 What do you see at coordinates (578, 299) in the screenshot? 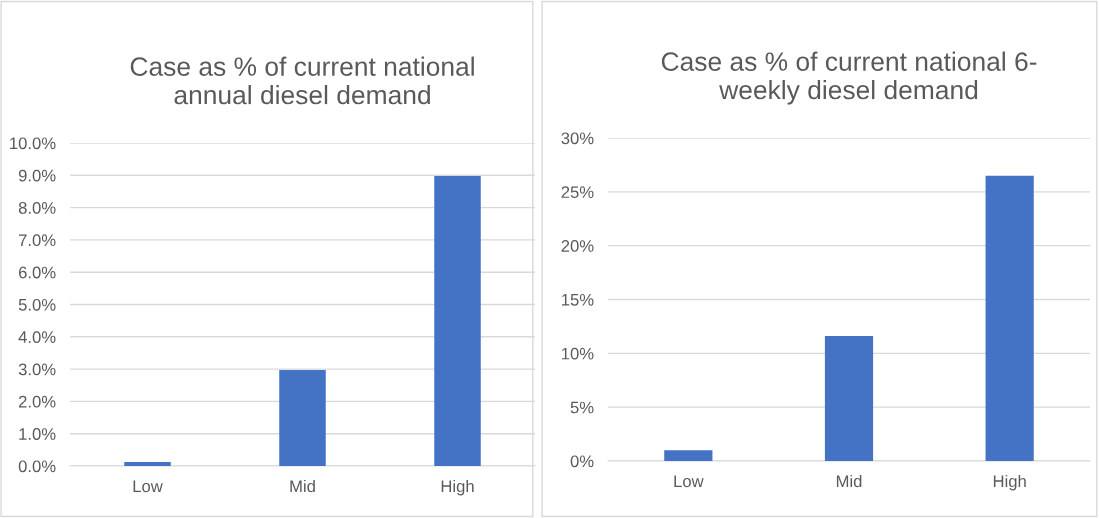
I see `y-tick-label: 15%` at bounding box center [578, 299].